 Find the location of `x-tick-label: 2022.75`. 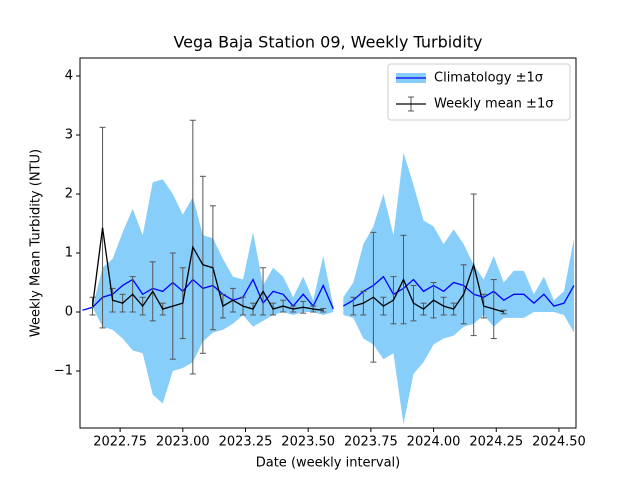

x-tick-label: 2022.75 is located at coordinates (120, 442).